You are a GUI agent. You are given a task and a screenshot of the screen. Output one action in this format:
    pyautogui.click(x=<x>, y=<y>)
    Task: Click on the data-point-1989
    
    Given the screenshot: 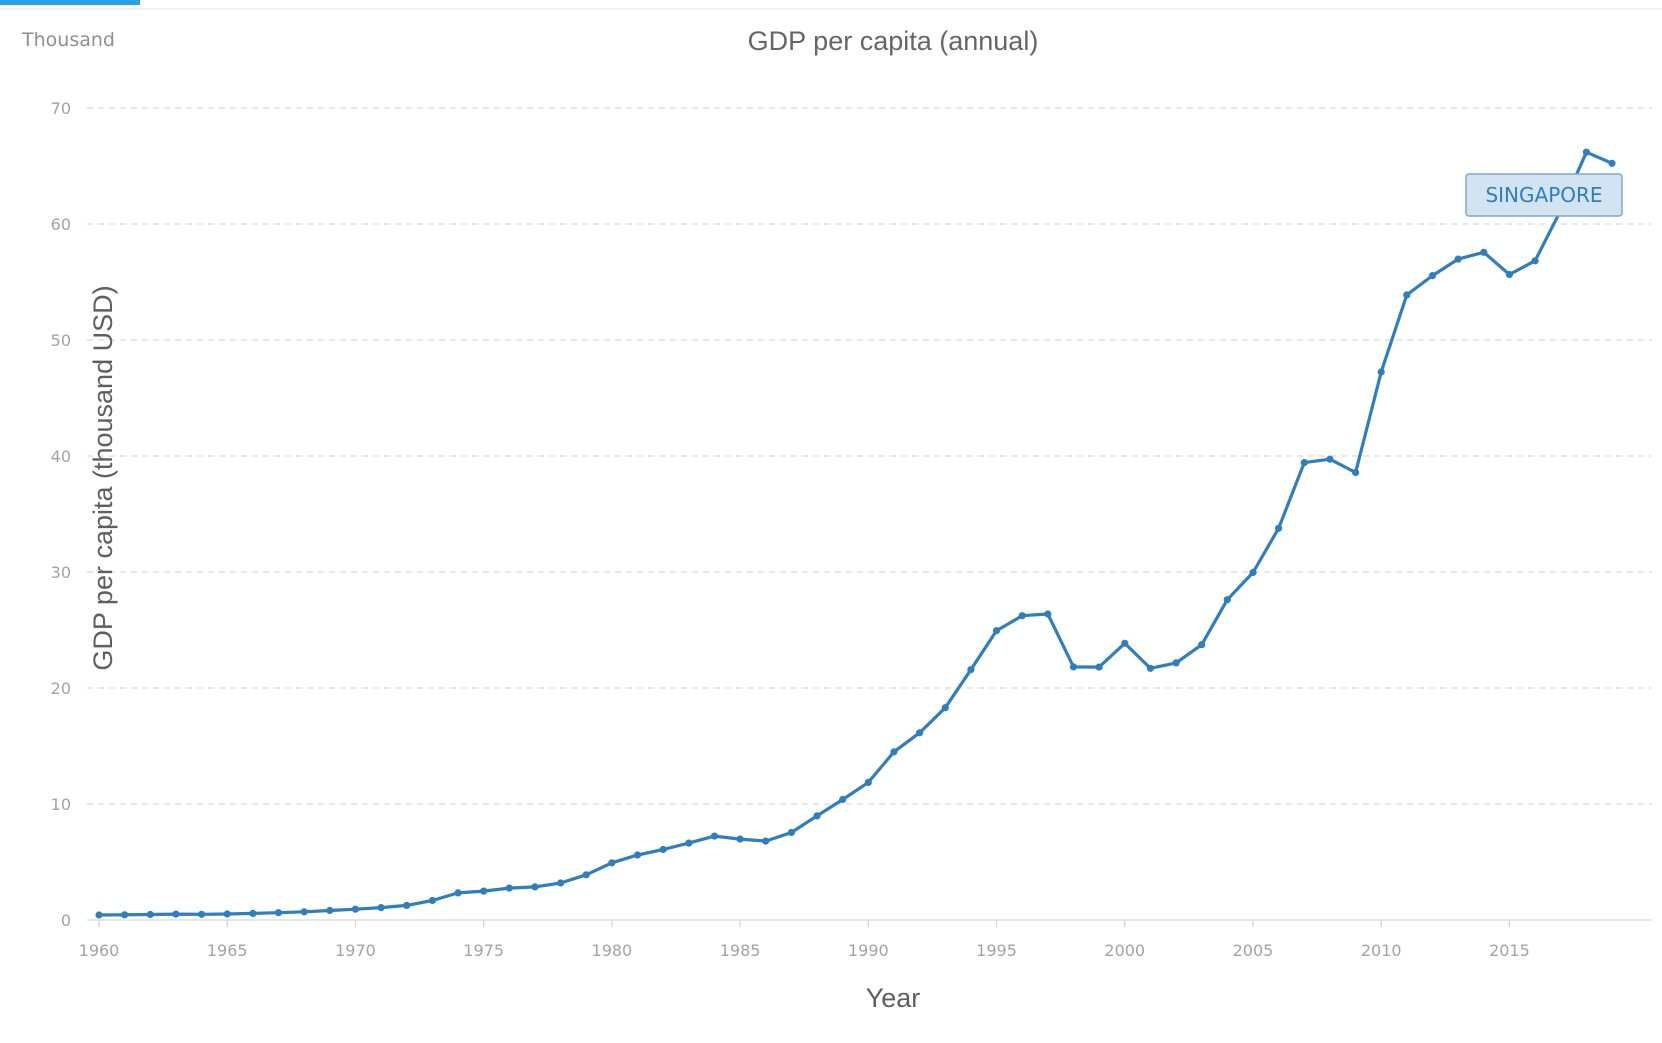 What is the action you would take?
    pyautogui.click(x=843, y=799)
    